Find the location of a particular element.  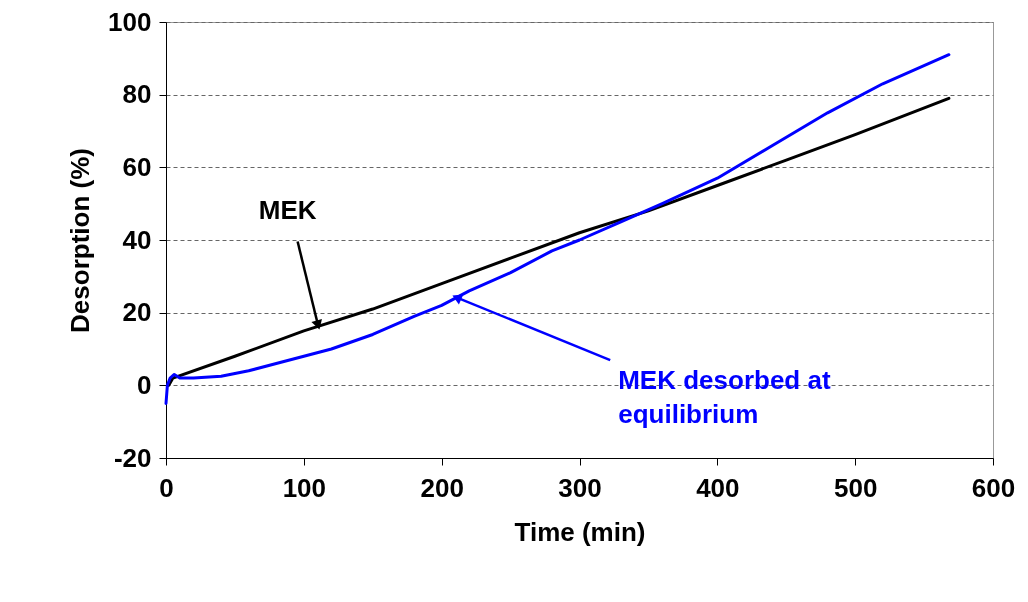

y-tick-label: 80 is located at coordinates (137, 94).